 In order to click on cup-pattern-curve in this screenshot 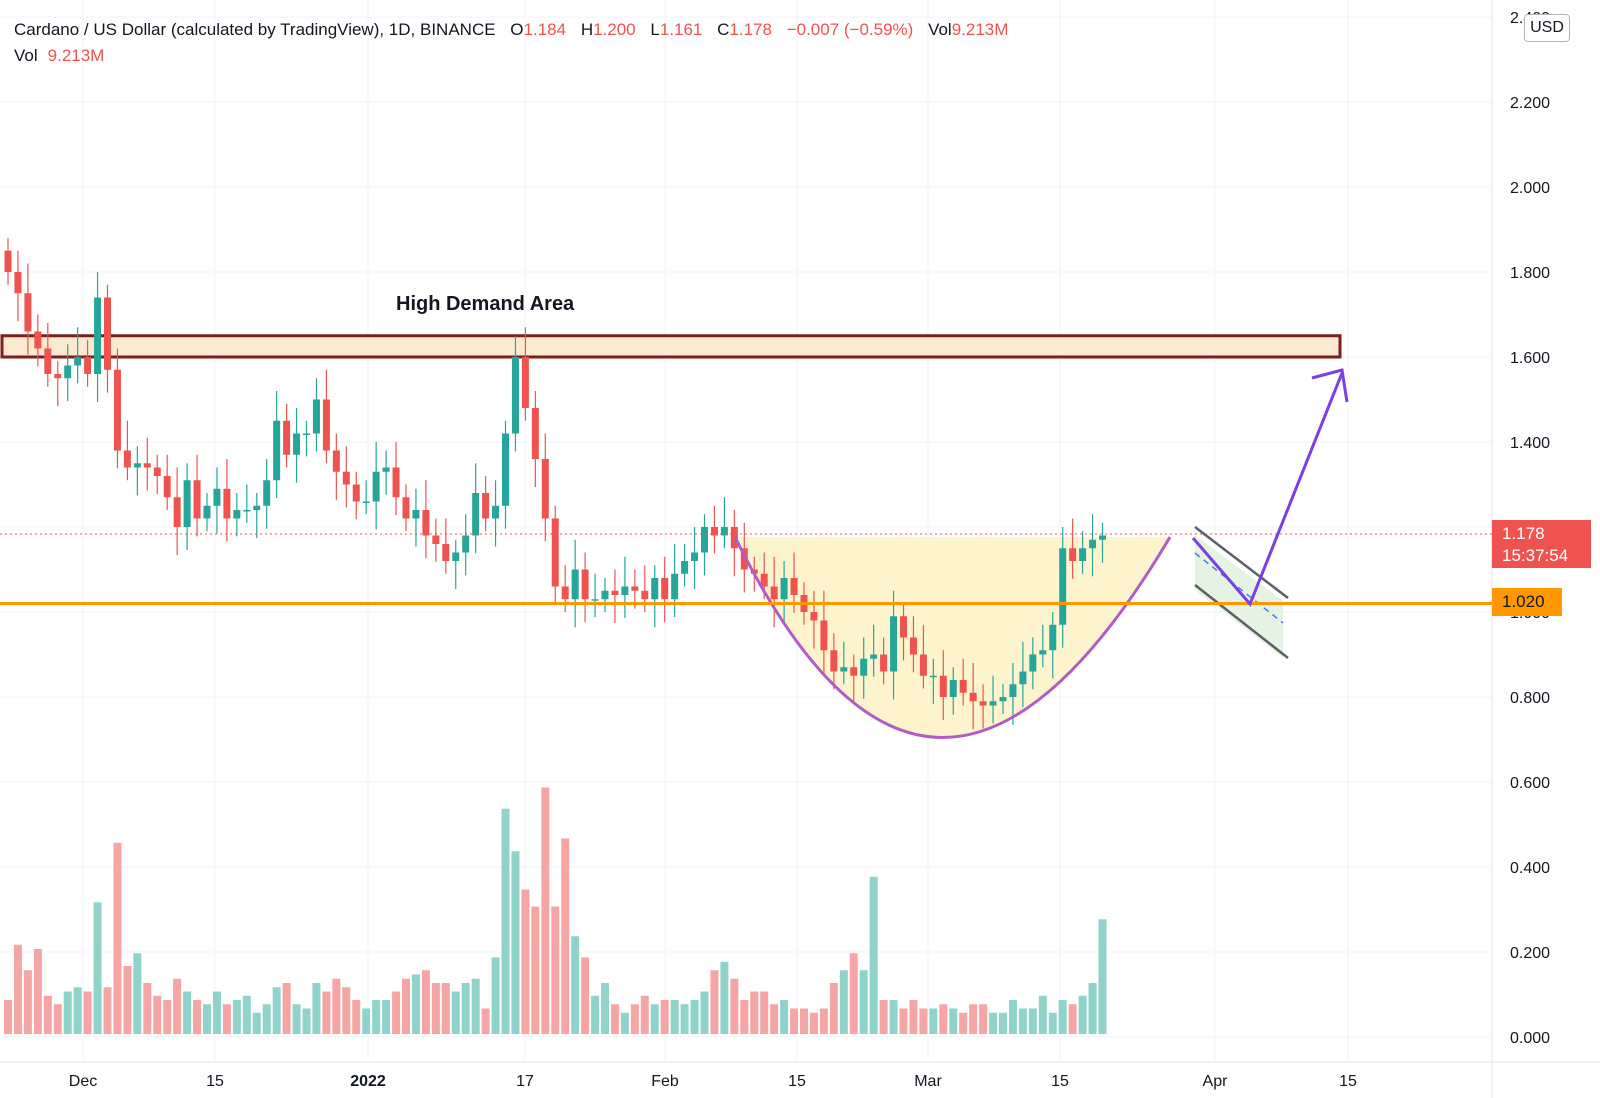, I will do `click(952, 637)`.